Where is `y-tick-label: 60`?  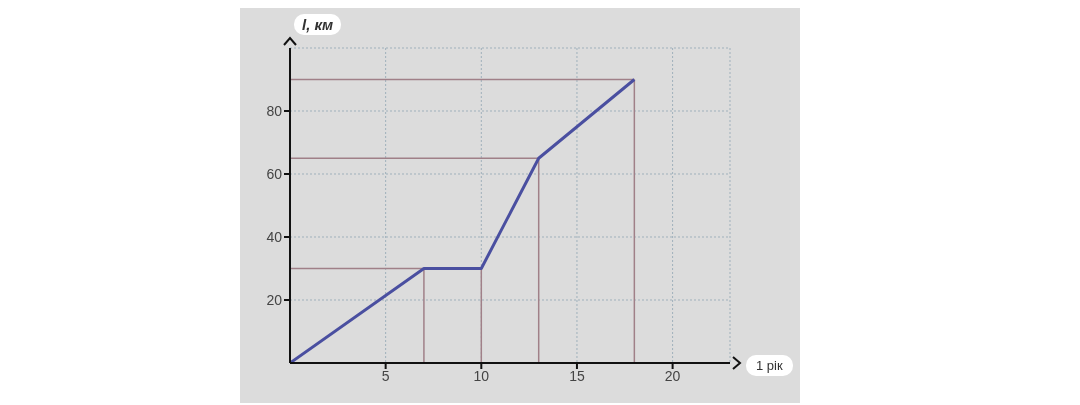
y-tick-label: 60 is located at coordinates (274, 173).